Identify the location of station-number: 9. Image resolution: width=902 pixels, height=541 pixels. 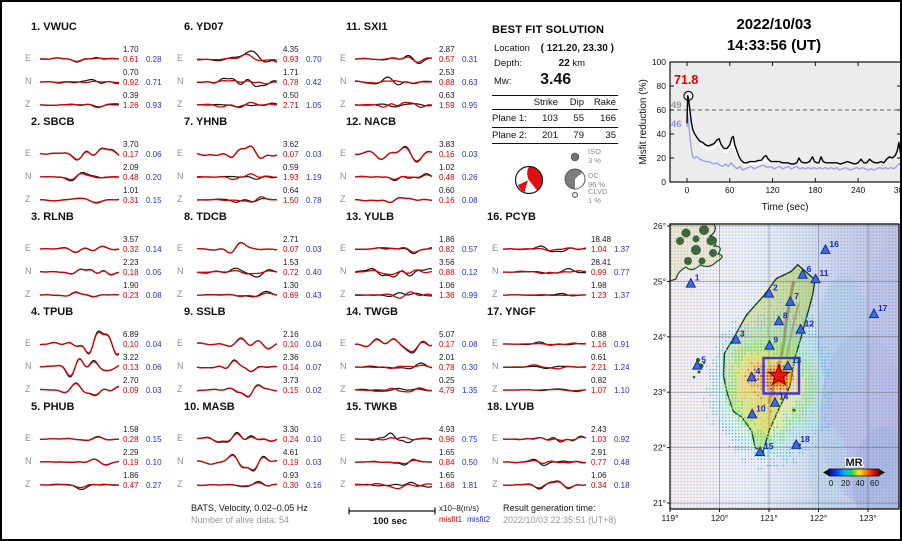
(775, 340).